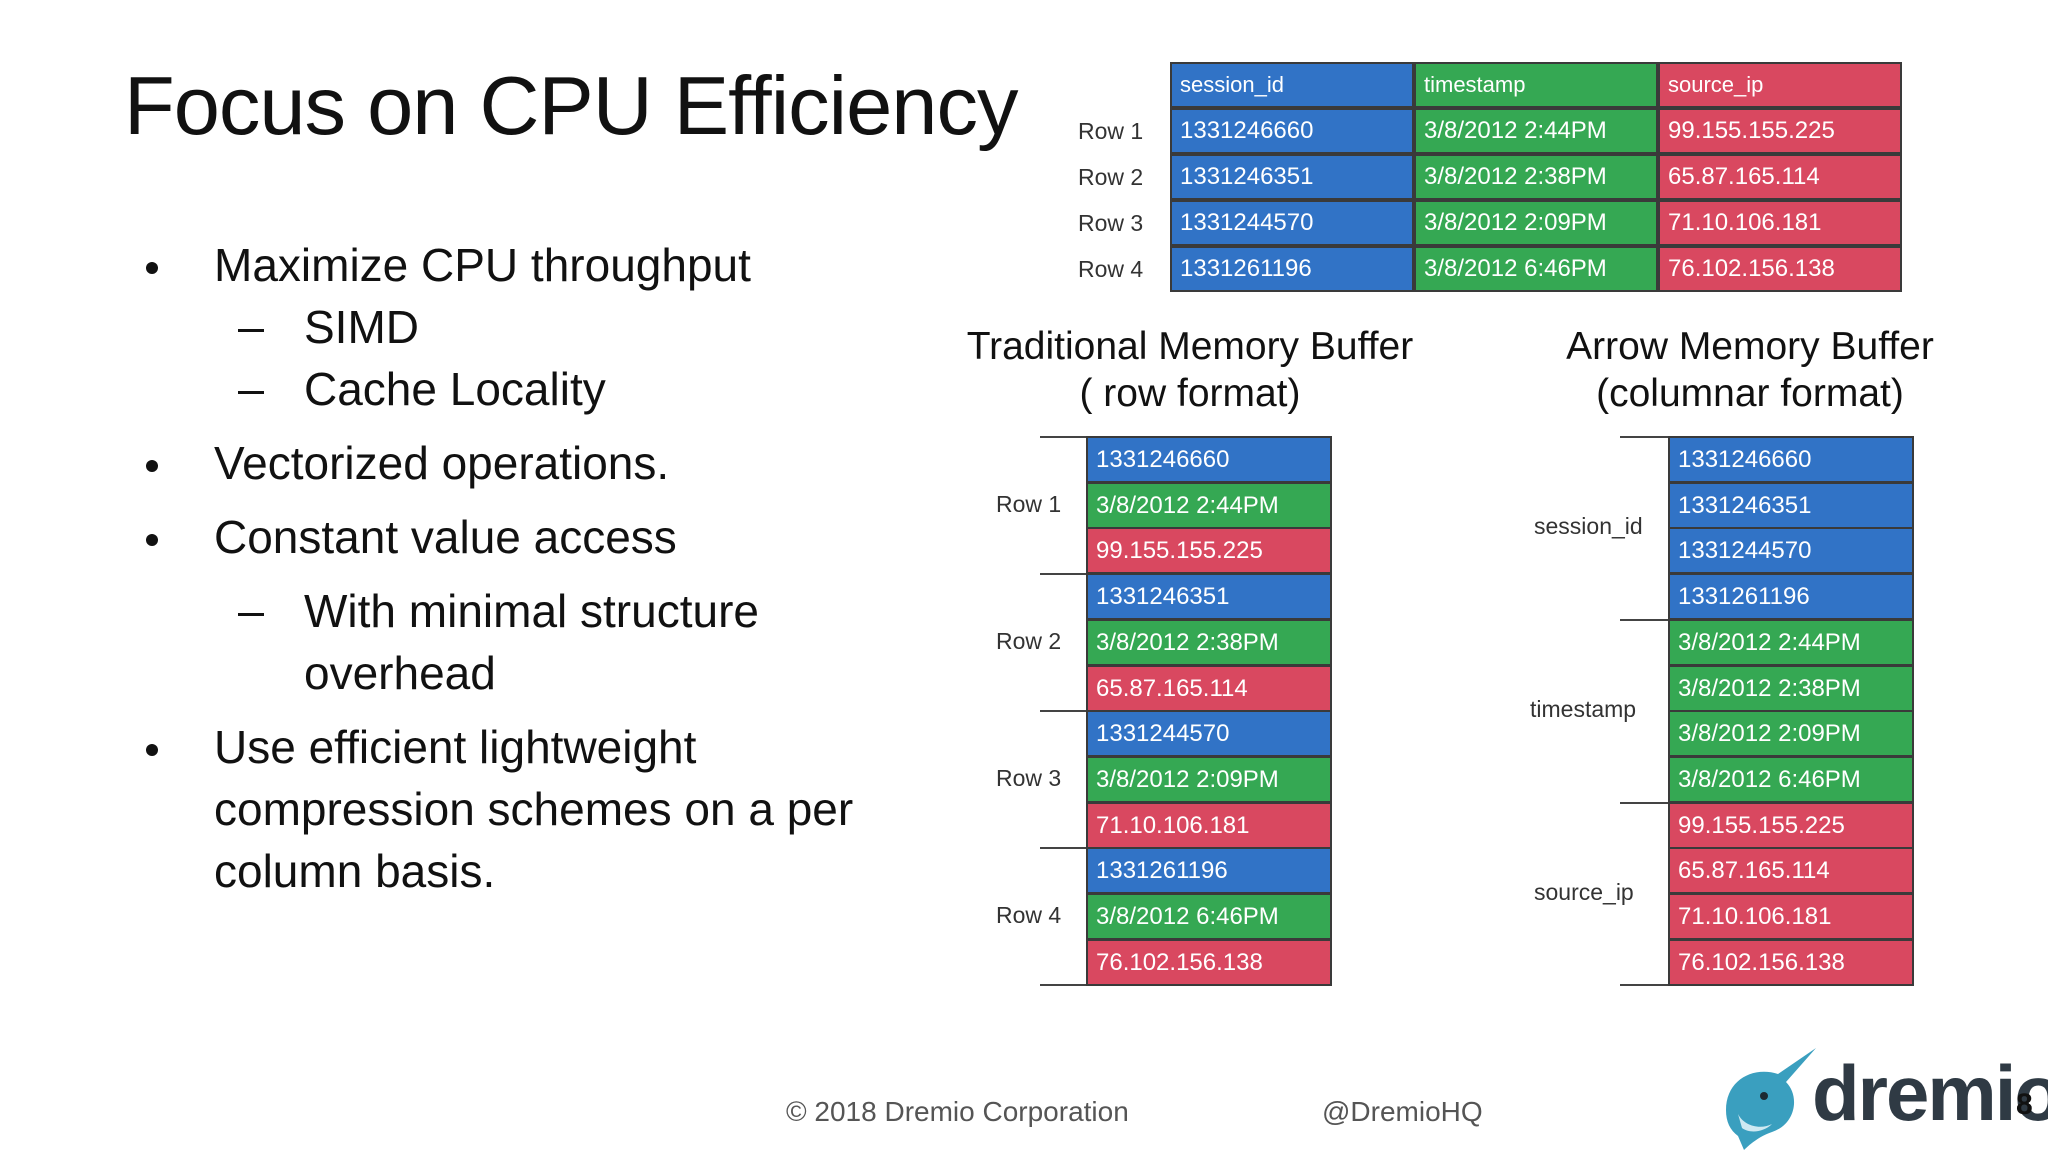  Describe the element at coordinates (1536, 177) in the screenshot. I see `table-cell: 3/8/2012 2:38PM` at that location.